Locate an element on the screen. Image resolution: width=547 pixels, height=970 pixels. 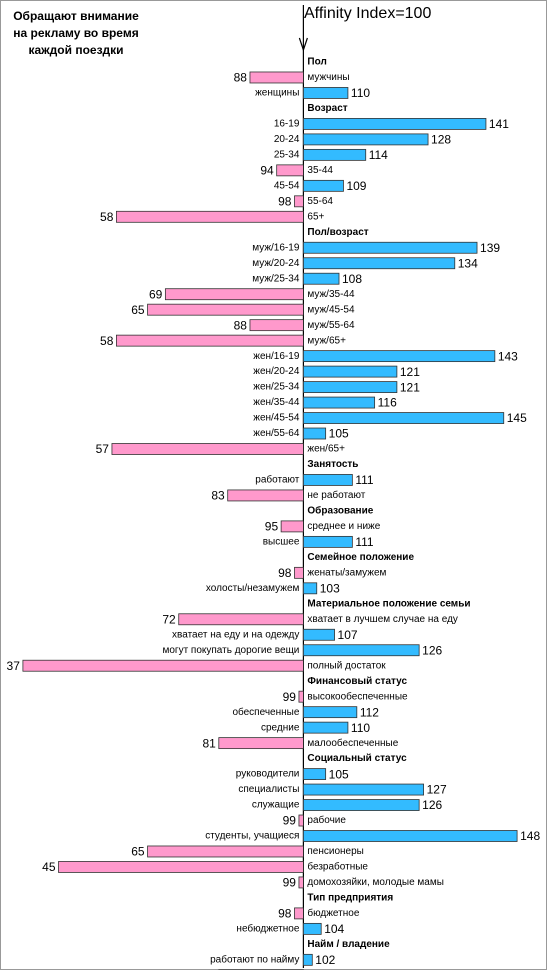
section-header: Занятость is located at coordinates (332, 464).